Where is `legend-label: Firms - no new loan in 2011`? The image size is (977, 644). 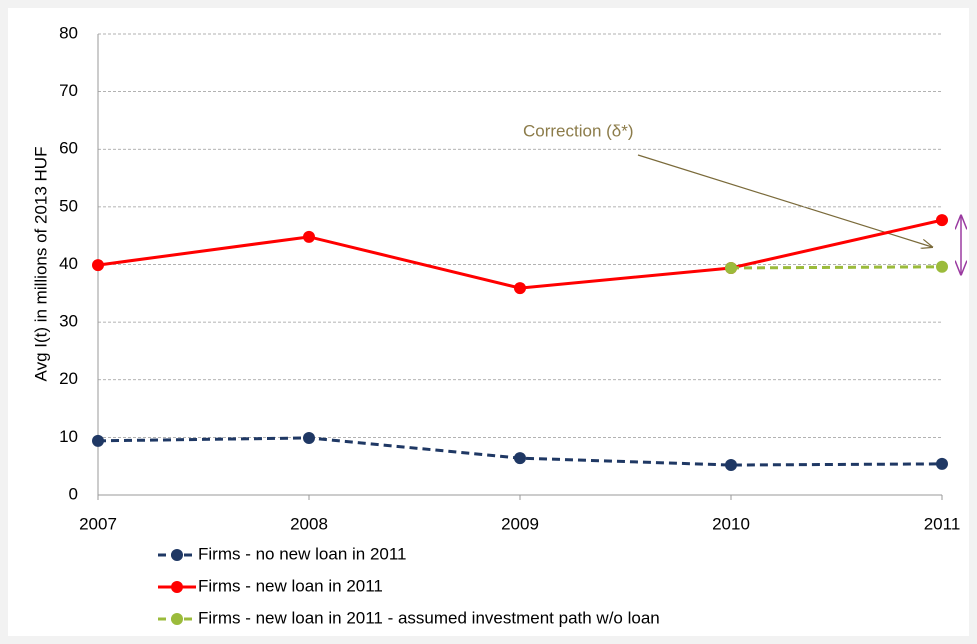
legend-label: Firms - no new loan in 2011 is located at coordinates (302, 553).